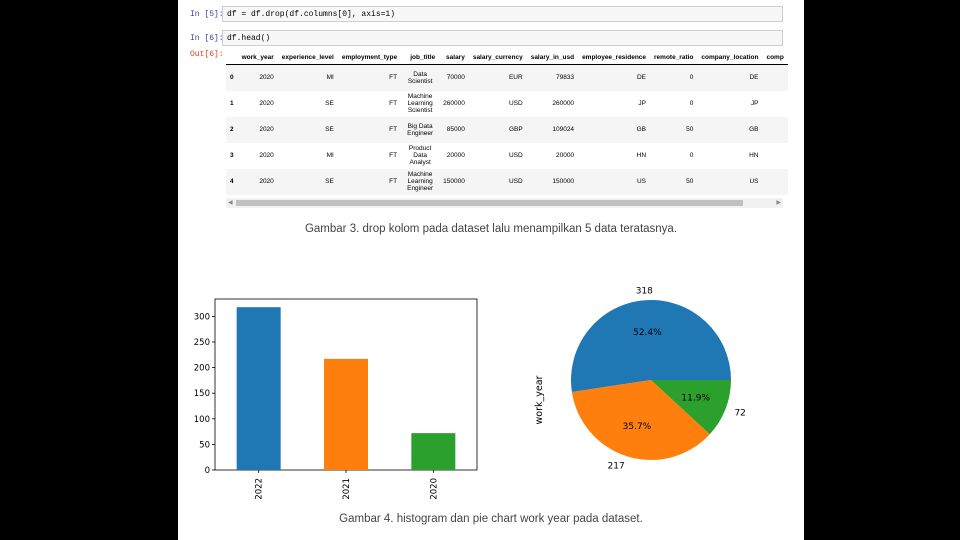 This screenshot has height=540, width=960. I want to click on row-index: 2, so click(232, 129).